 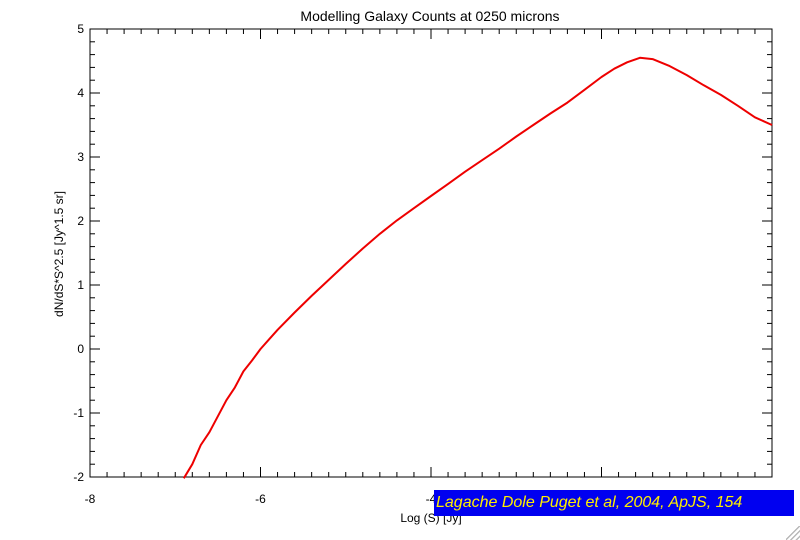 What do you see at coordinates (80, 349) in the screenshot?
I see `y-tick-label: 0` at bounding box center [80, 349].